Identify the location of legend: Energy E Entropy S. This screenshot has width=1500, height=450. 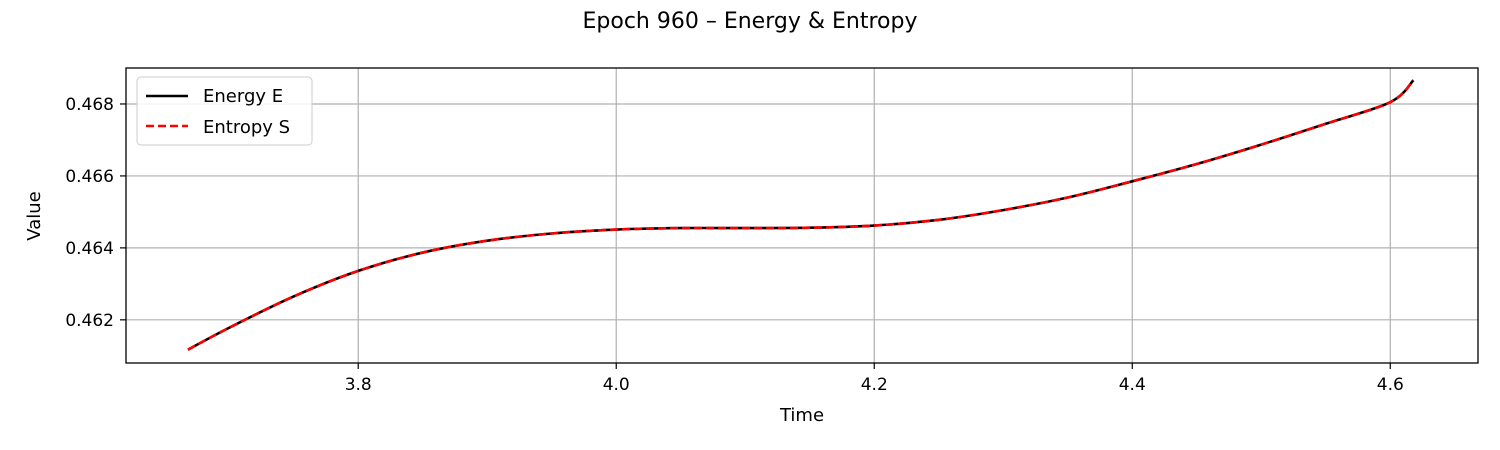
(224, 111).